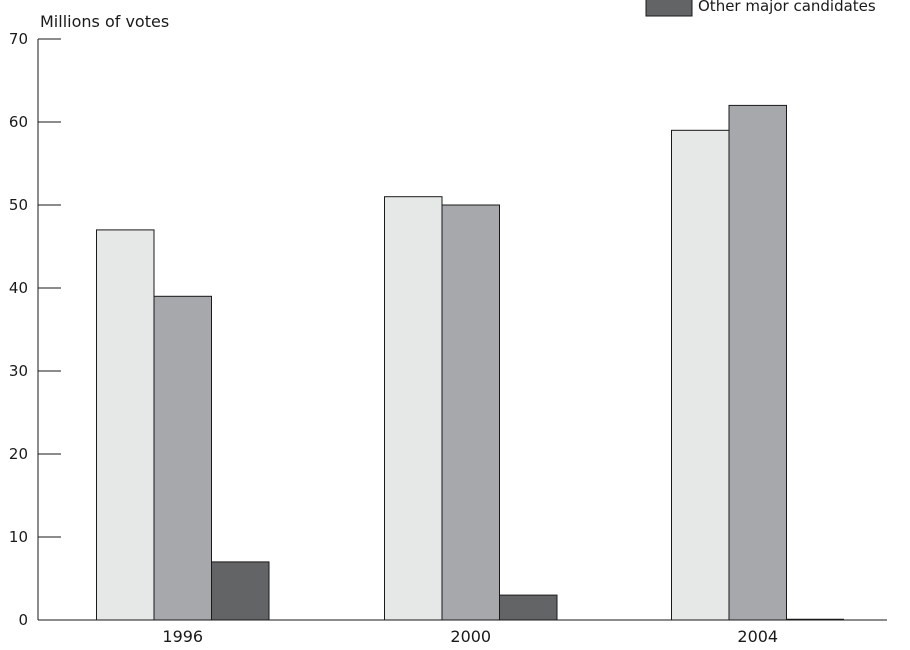 Image resolution: width=910 pixels, height=650 pixels. I want to click on y-tick-label-40: 40, so click(18, 288).